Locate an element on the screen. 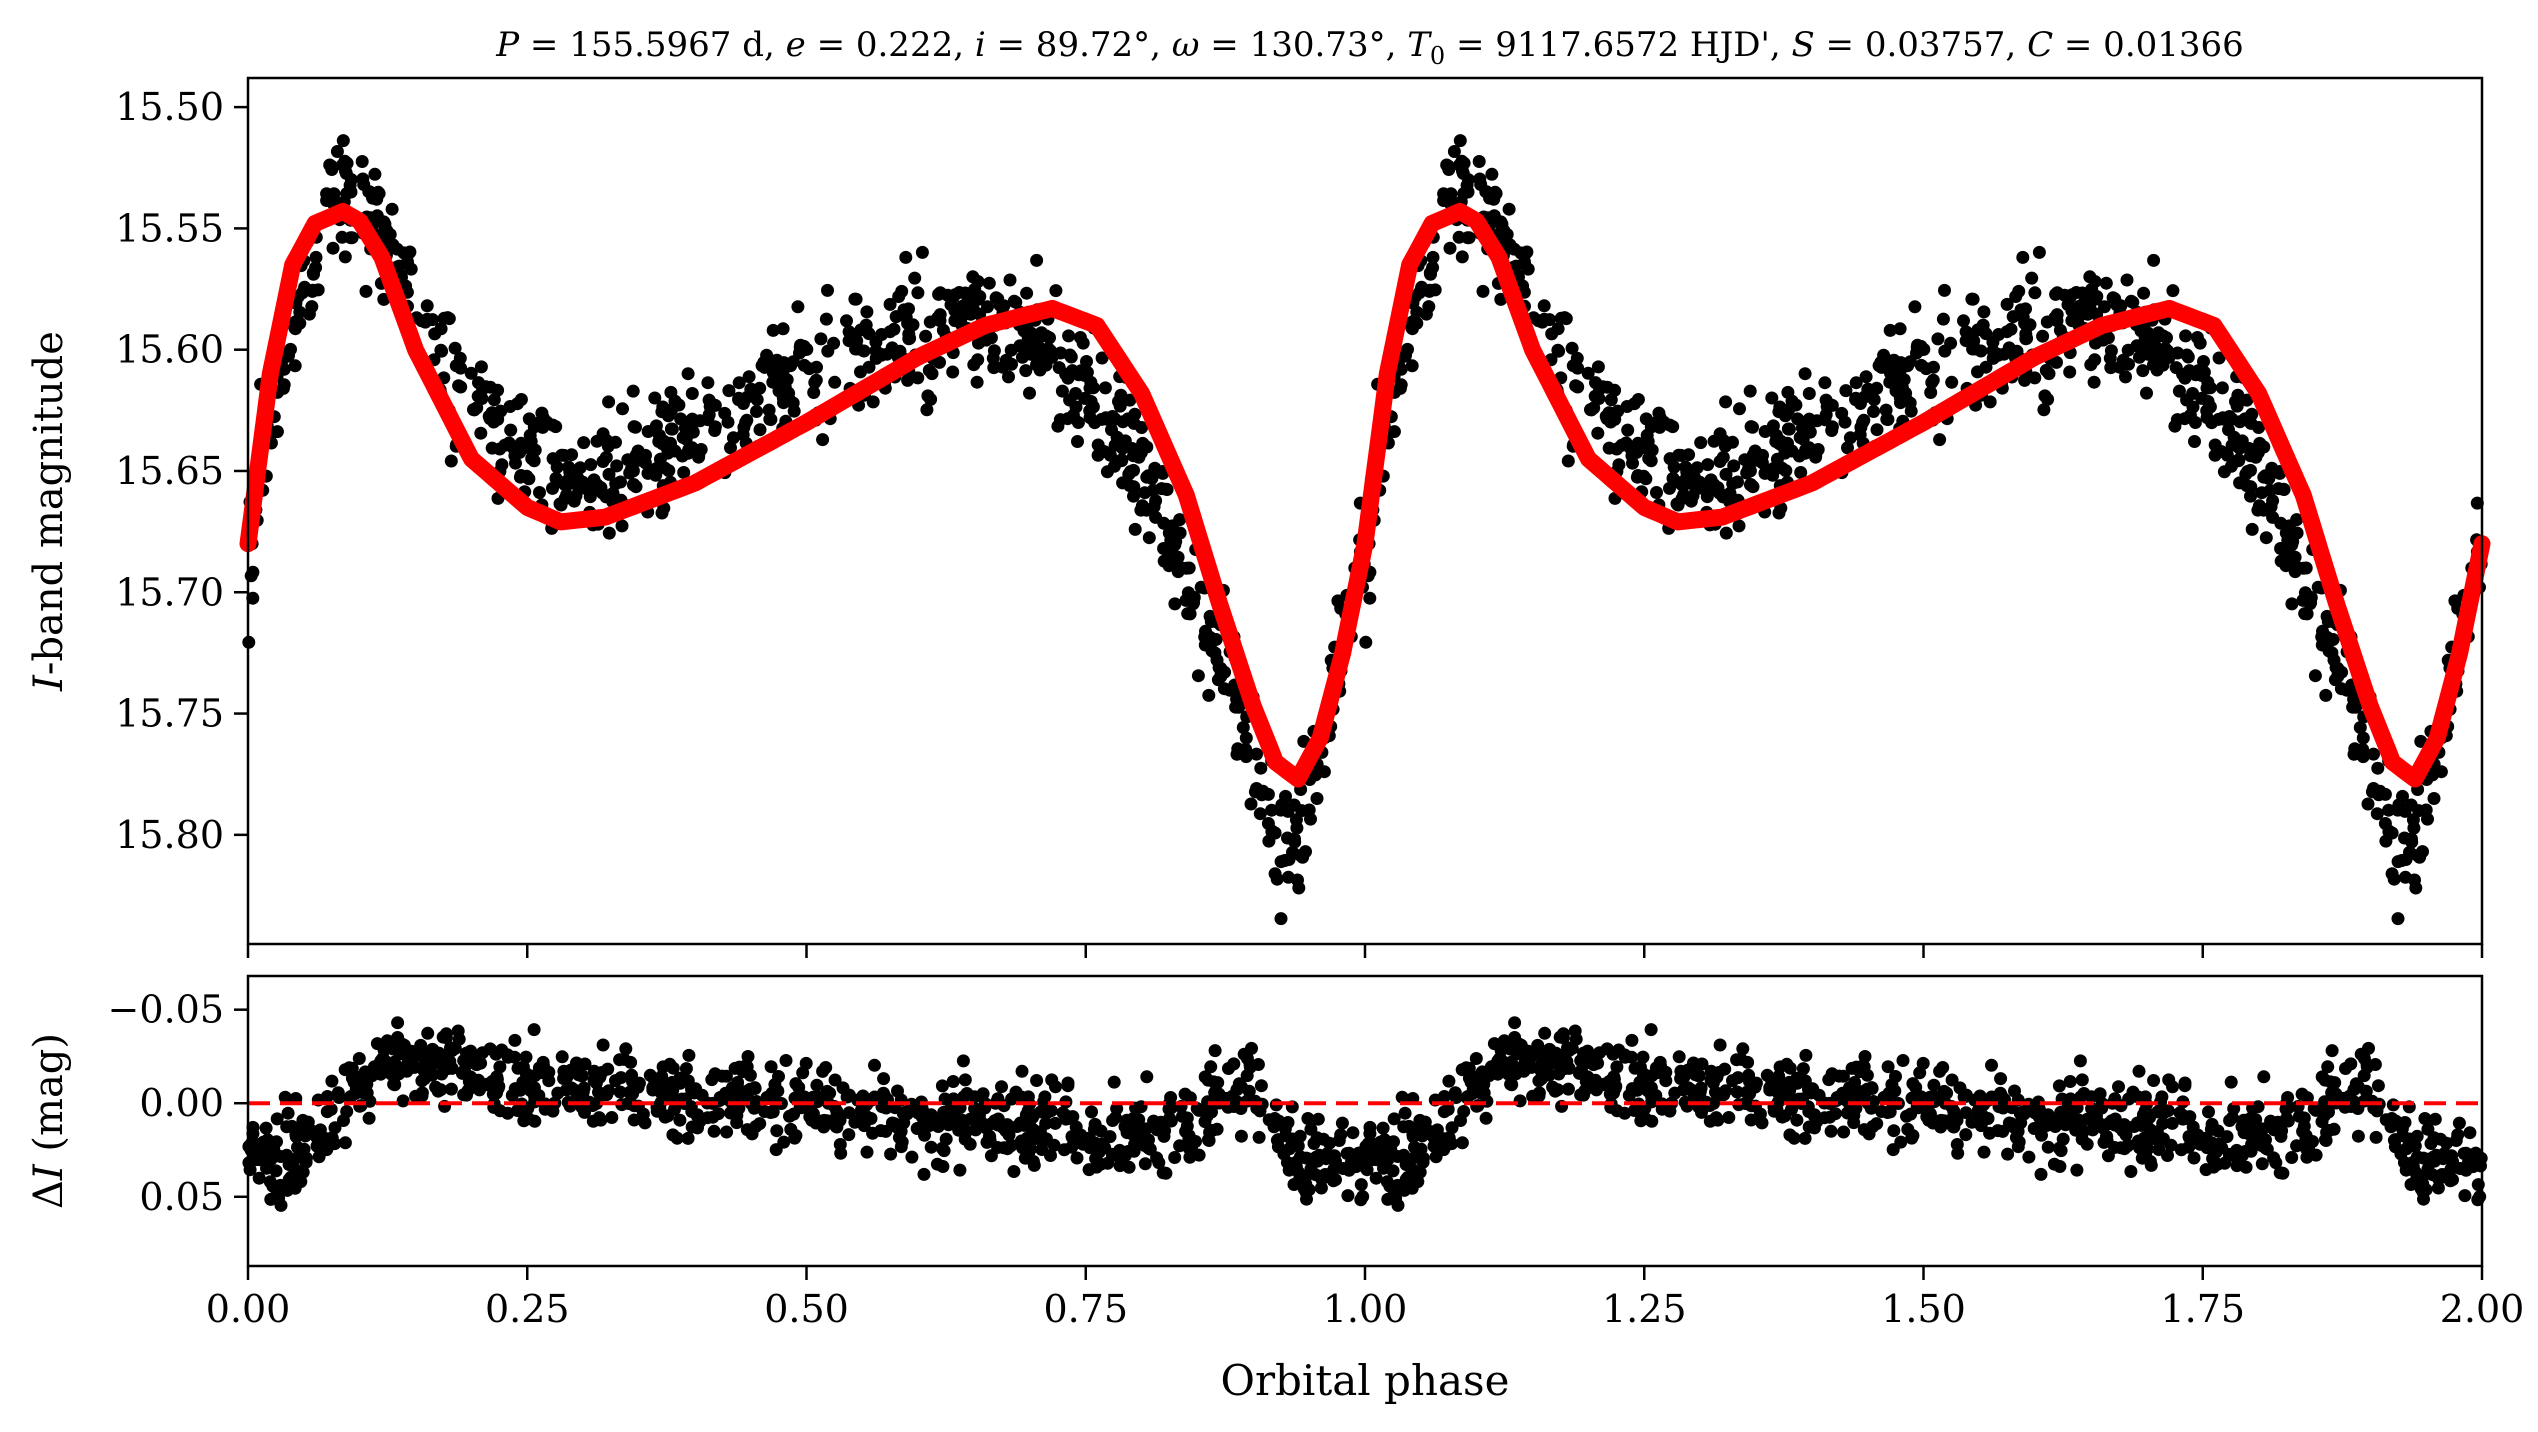 This screenshot has height=1432, width=2538. title-sym-i: i is located at coordinates (980, 45).